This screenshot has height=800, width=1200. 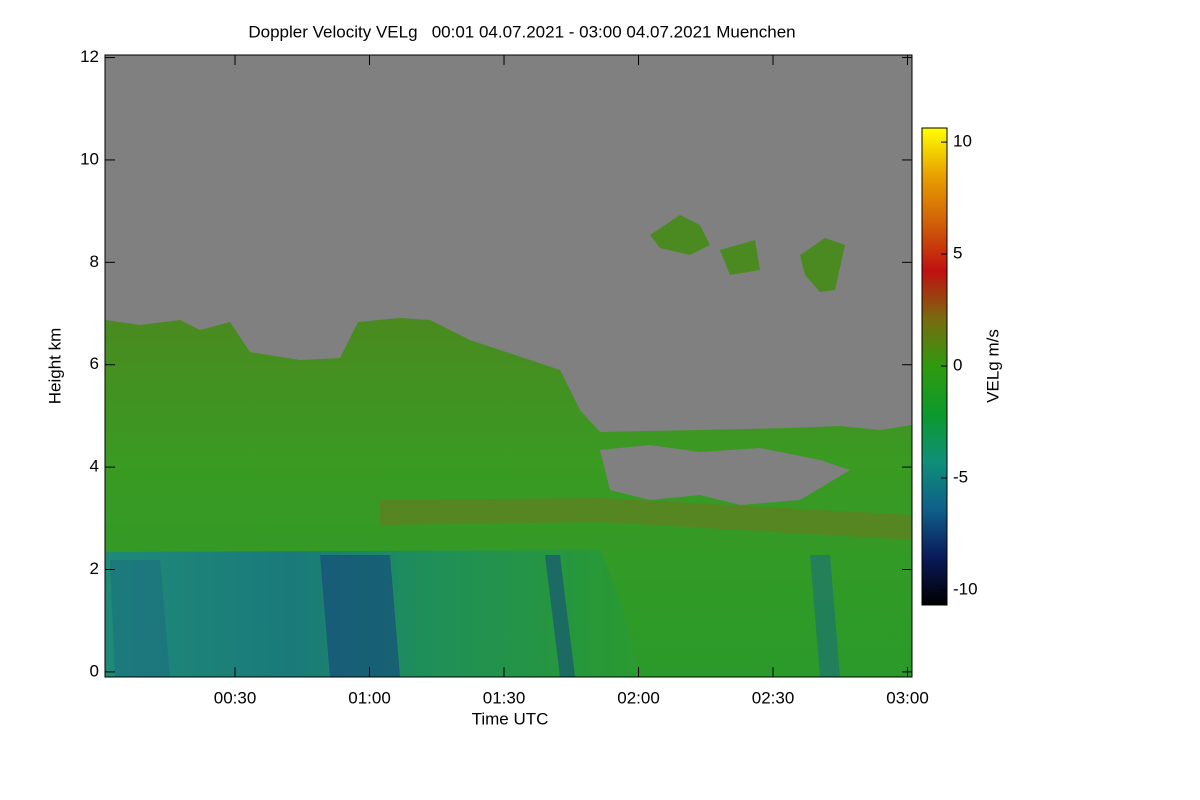 I want to click on colorbar-tick-label: -10, so click(x=965, y=588).